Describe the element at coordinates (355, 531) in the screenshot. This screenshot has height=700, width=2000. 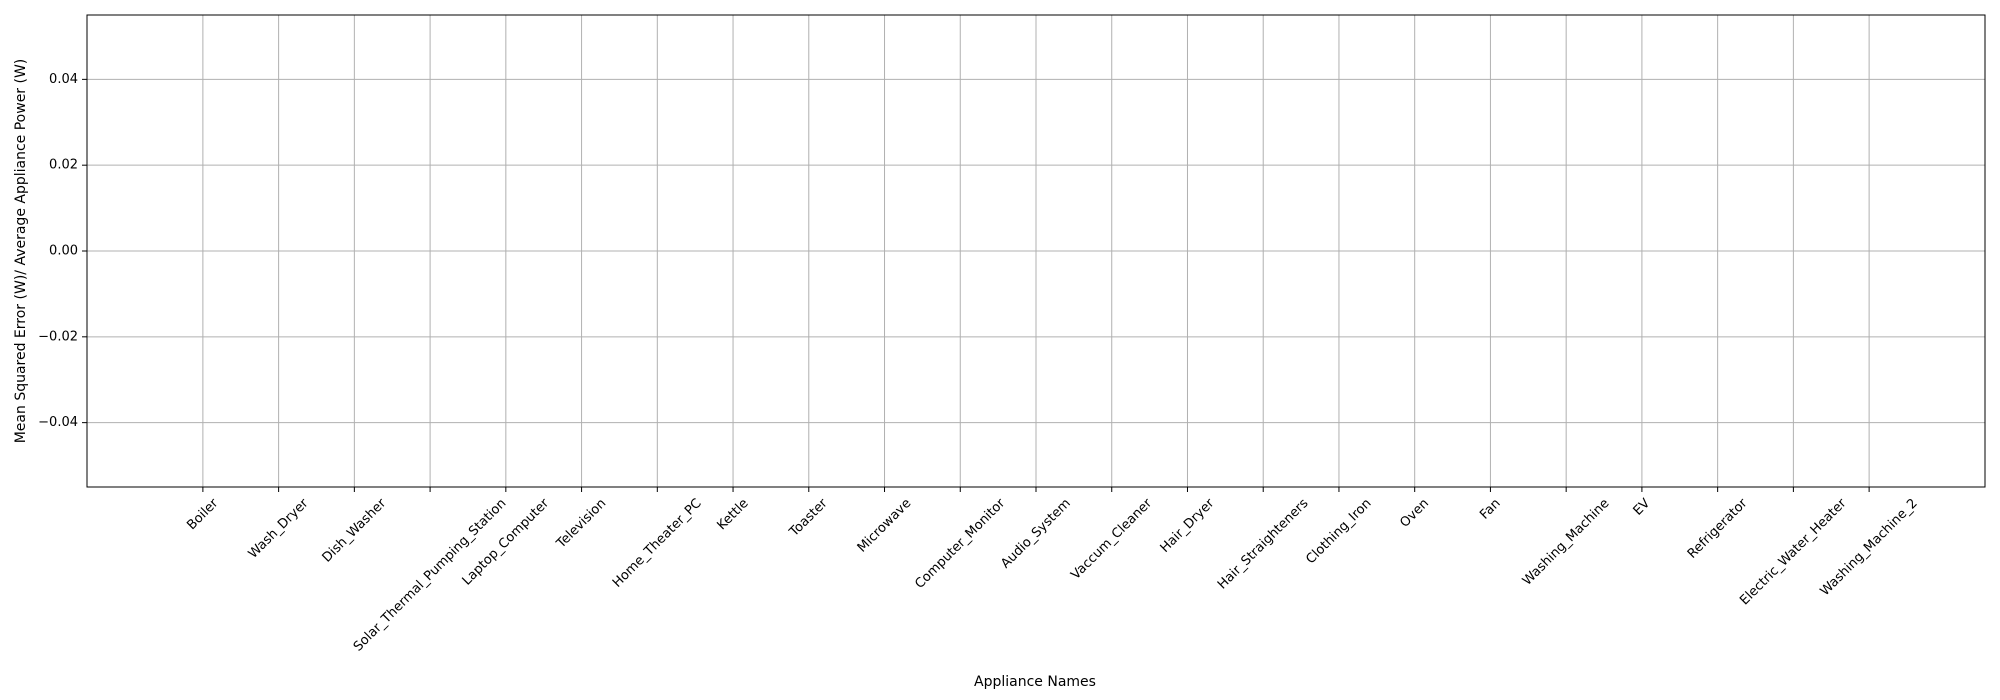
I see `x-tick-label: Dish_Washer` at that location.